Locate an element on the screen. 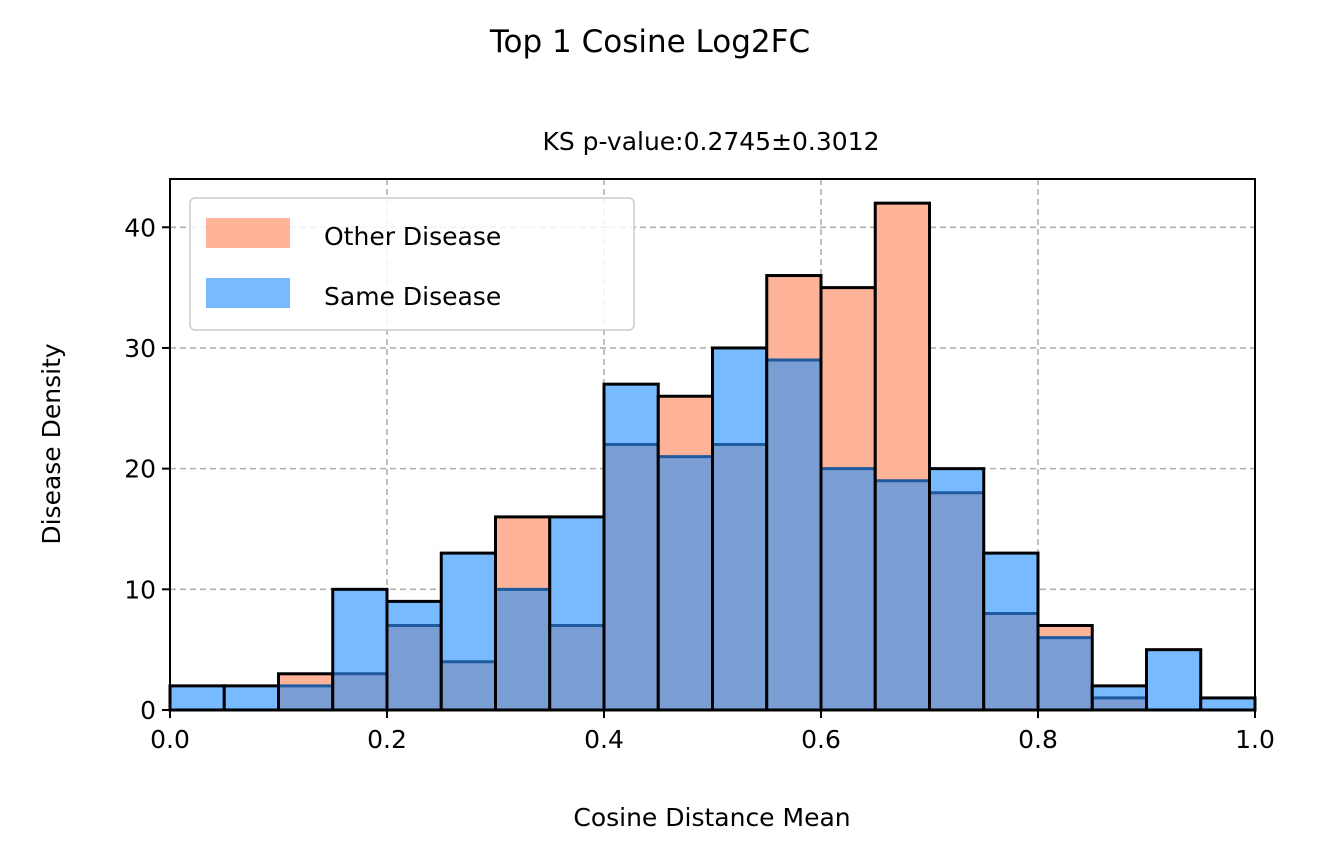  x-tick-label: 0.2 is located at coordinates (387, 739).